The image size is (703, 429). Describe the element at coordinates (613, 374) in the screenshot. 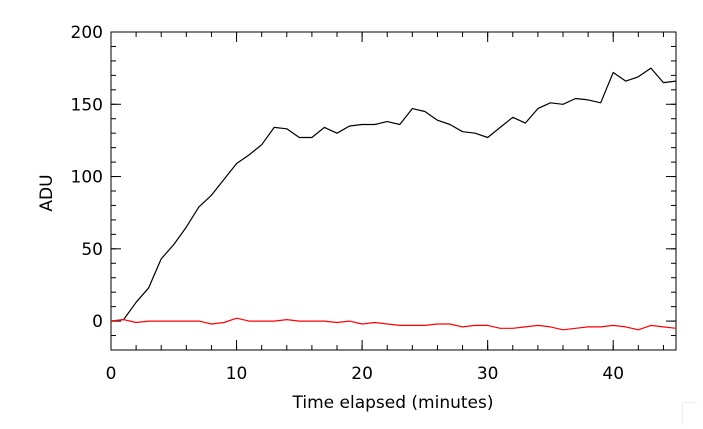

I see `x-tick-label: 40` at that location.